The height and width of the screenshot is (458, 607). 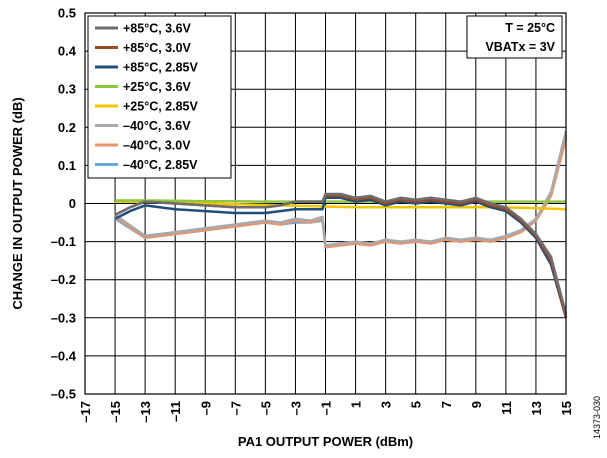 I want to click on annotation-box: T = 25°C VBATx = 3V, so click(x=514, y=37).